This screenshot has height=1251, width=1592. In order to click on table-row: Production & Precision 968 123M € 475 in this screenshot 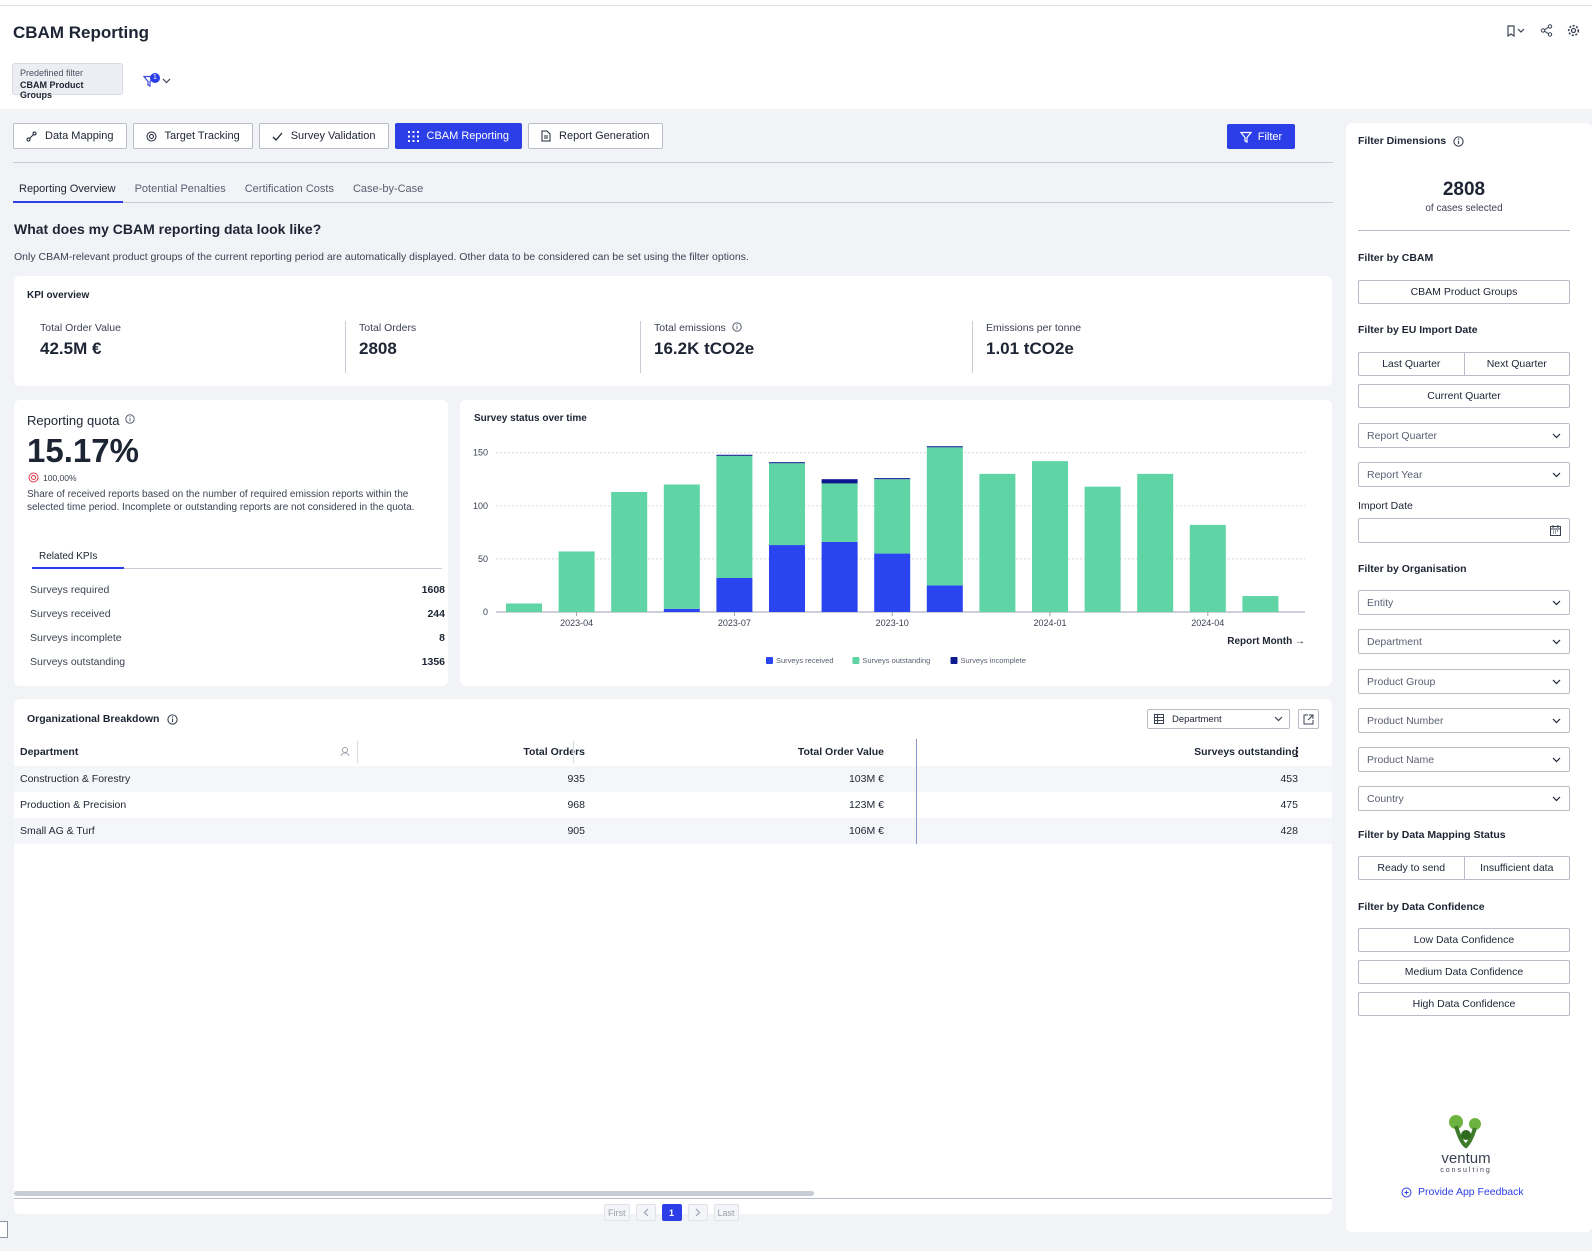, I will do `click(659, 805)`.